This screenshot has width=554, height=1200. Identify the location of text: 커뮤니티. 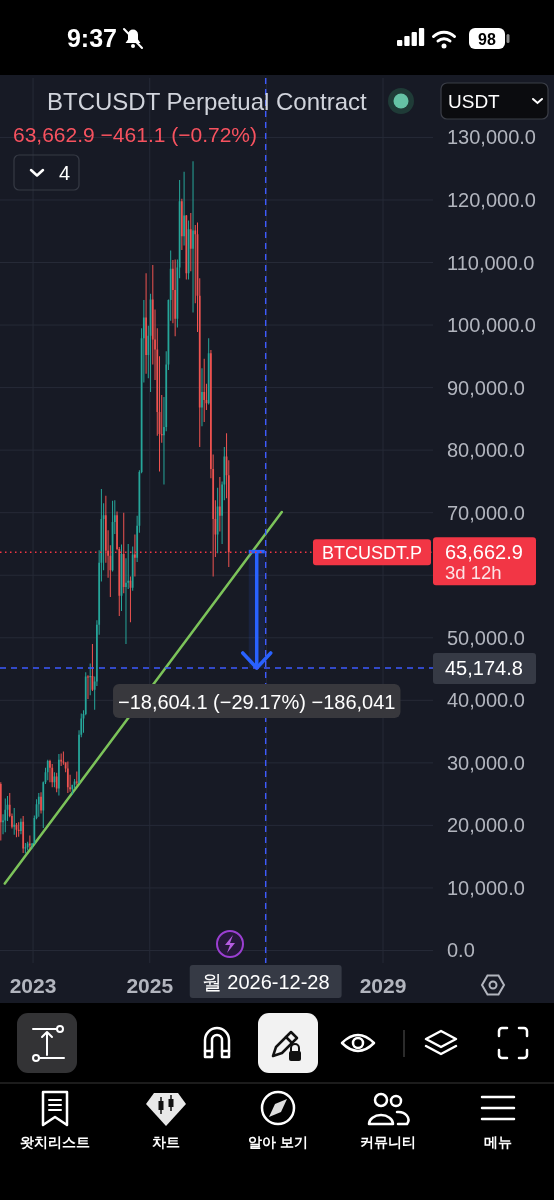
(388, 1142).